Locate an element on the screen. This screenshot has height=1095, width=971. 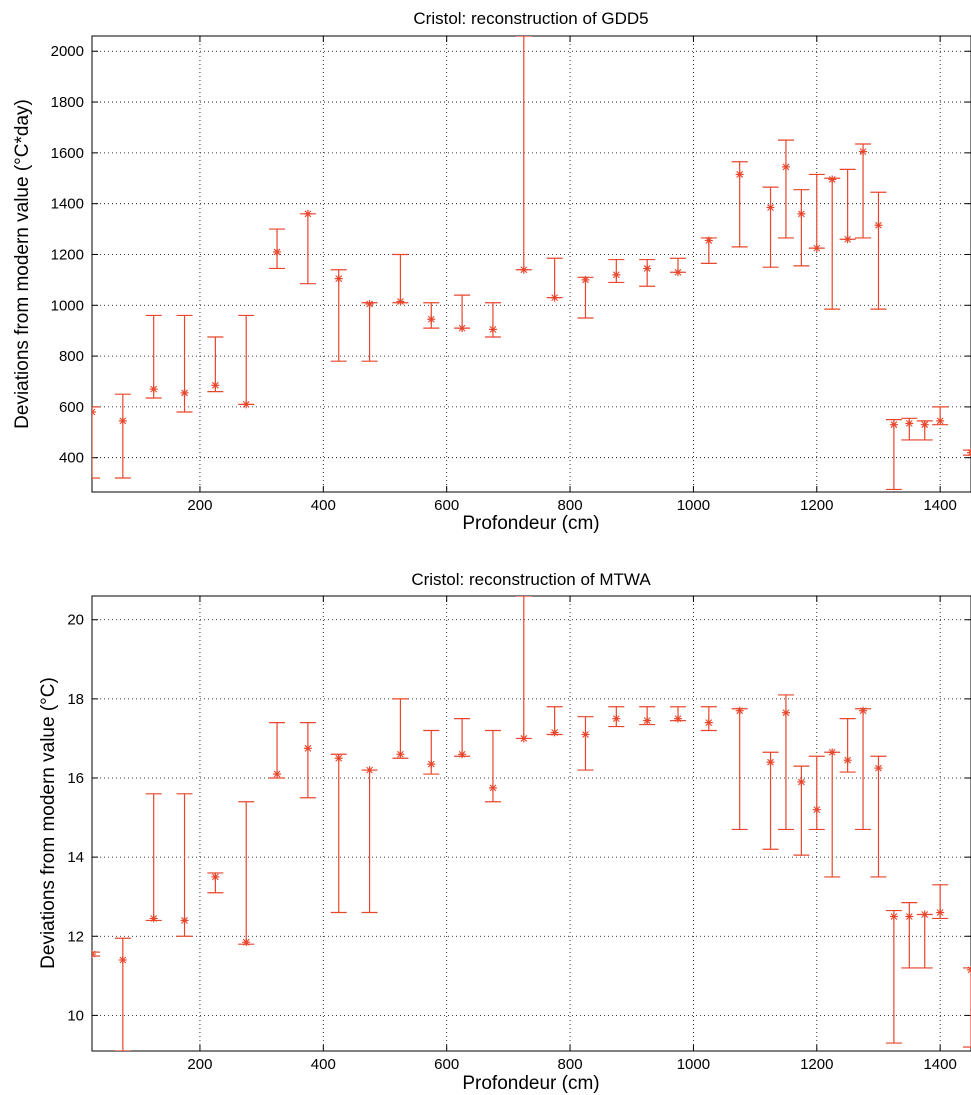
y-tick-label: 1600 is located at coordinates (67, 153).